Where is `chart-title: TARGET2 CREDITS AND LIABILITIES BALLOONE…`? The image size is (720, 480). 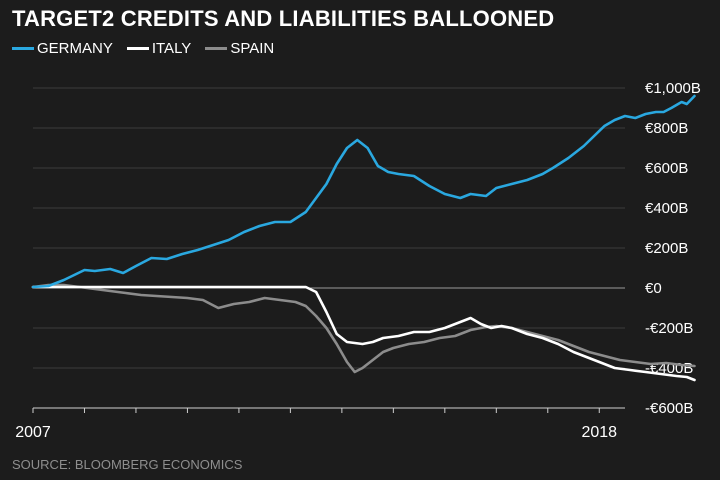
chart-title: TARGET2 CREDITS AND LIABILITIES BALLOONE… is located at coordinates (283, 18).